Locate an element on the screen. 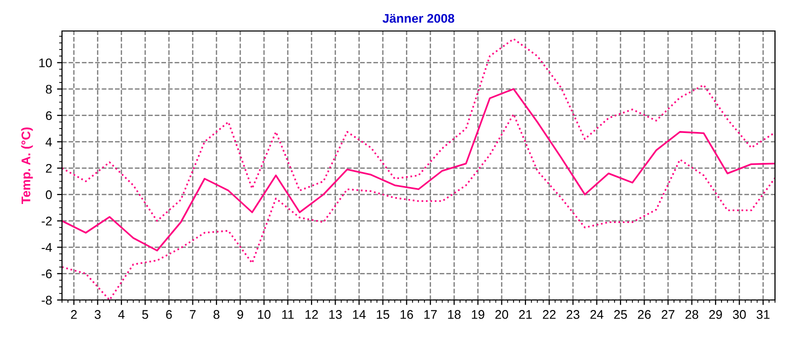  y-tick-label: -8 is located at coordinates (47, 300).